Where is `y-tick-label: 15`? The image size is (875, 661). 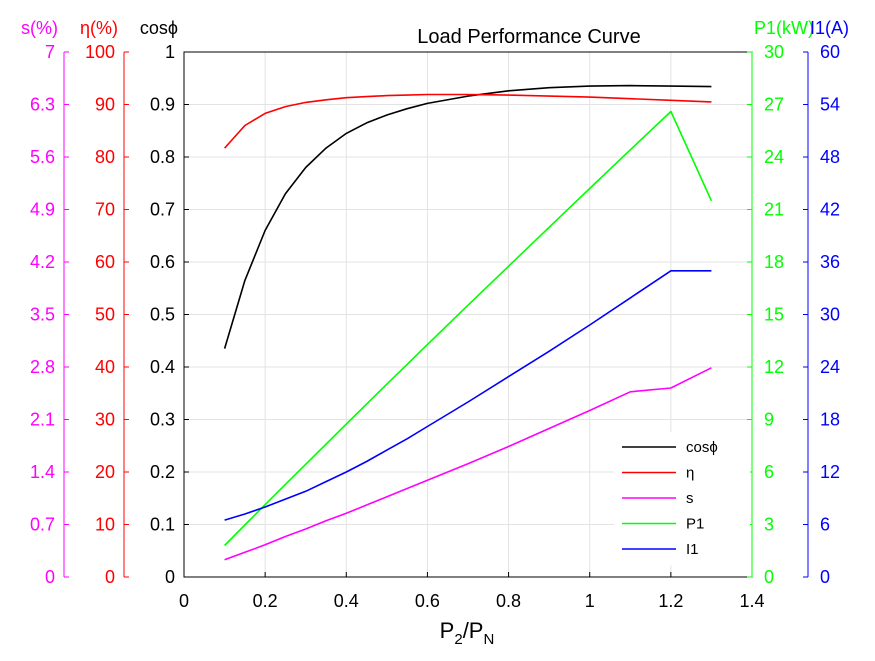 y-tick-label: 15 is located at coordinates (774, 315).